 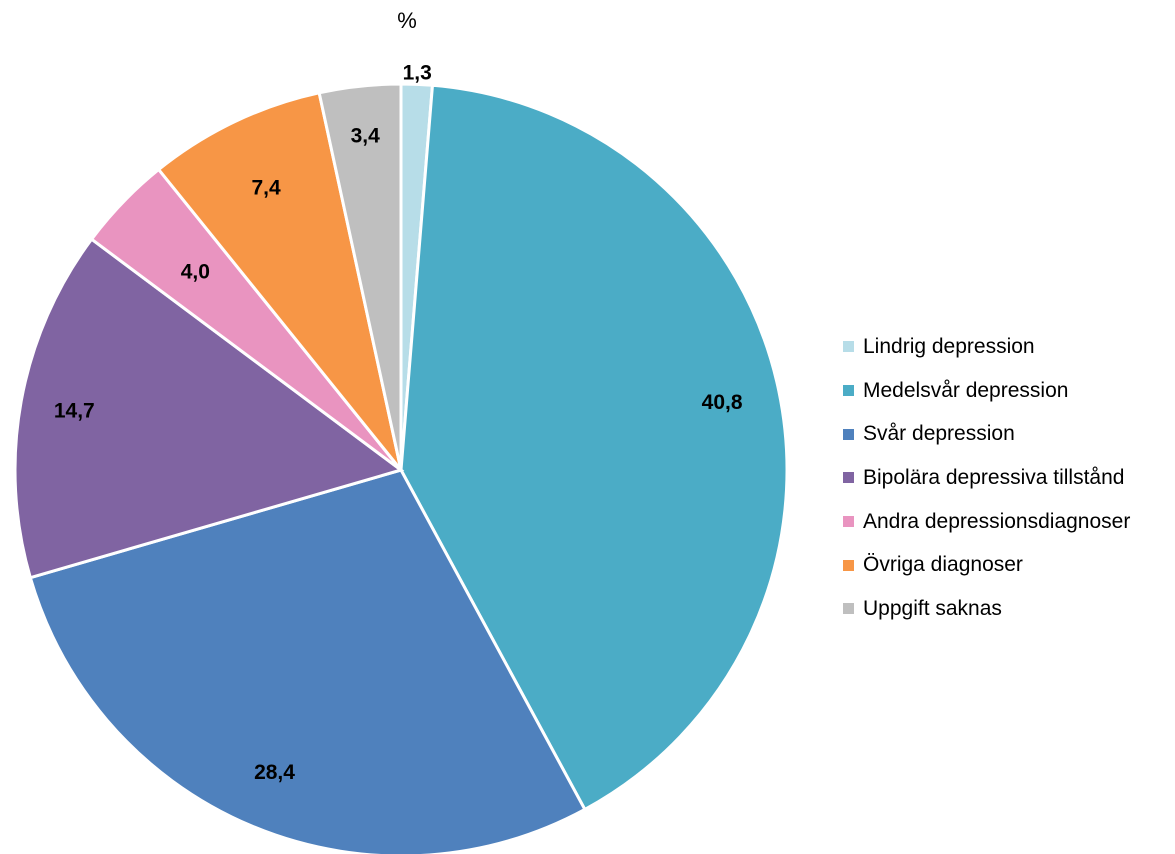 I want to click on legend-item: Medelsvår depression, so click(x=986, y=391).